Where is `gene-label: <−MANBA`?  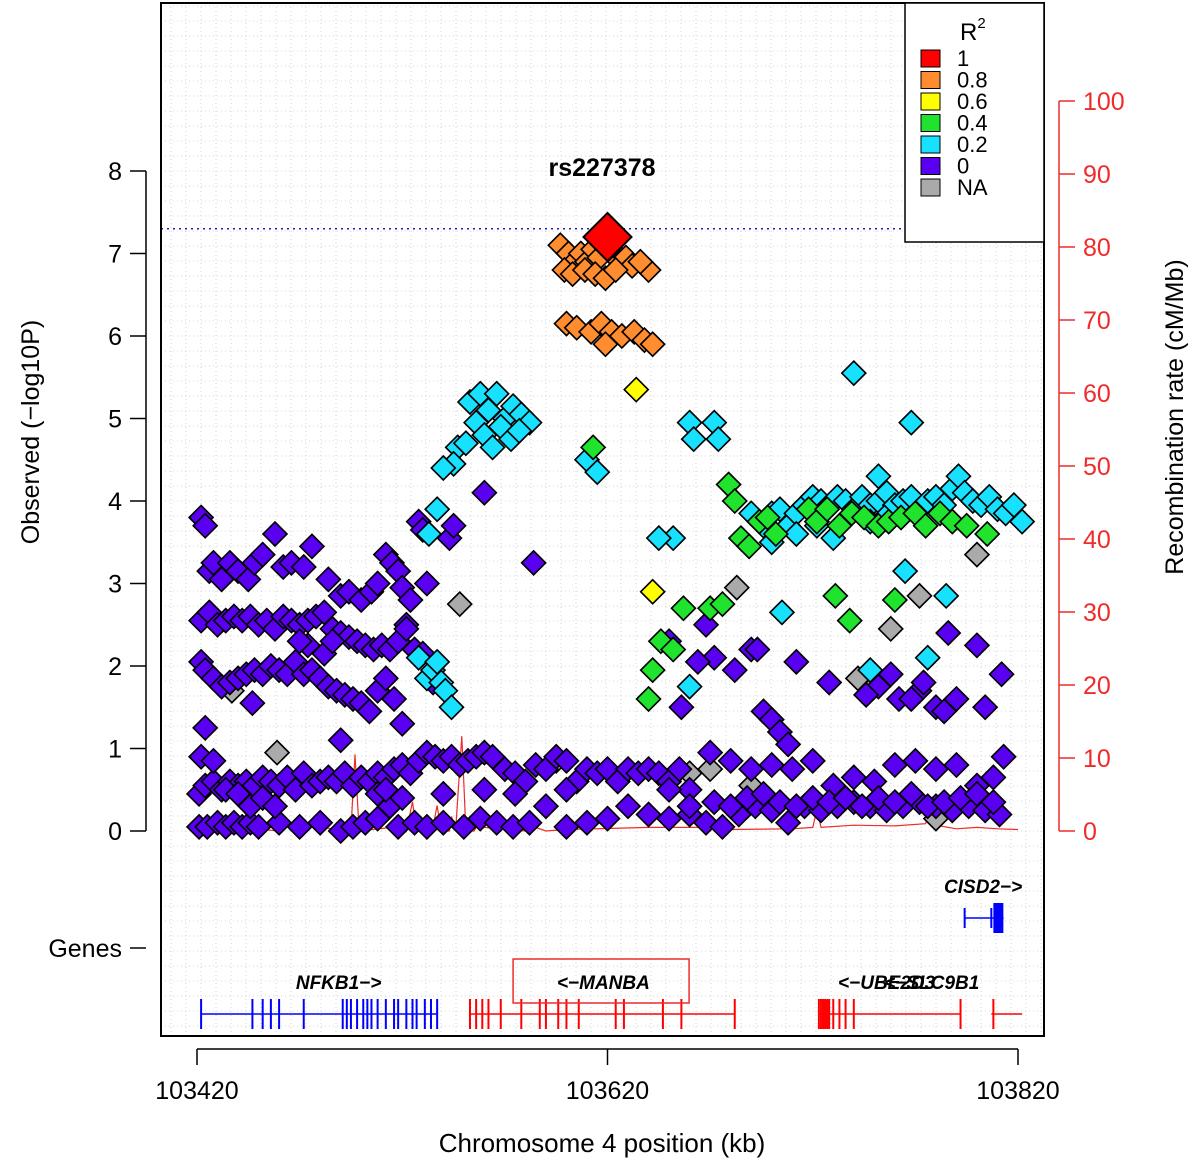
gene-label: <−MANBA is located at coordinates (603, 983).